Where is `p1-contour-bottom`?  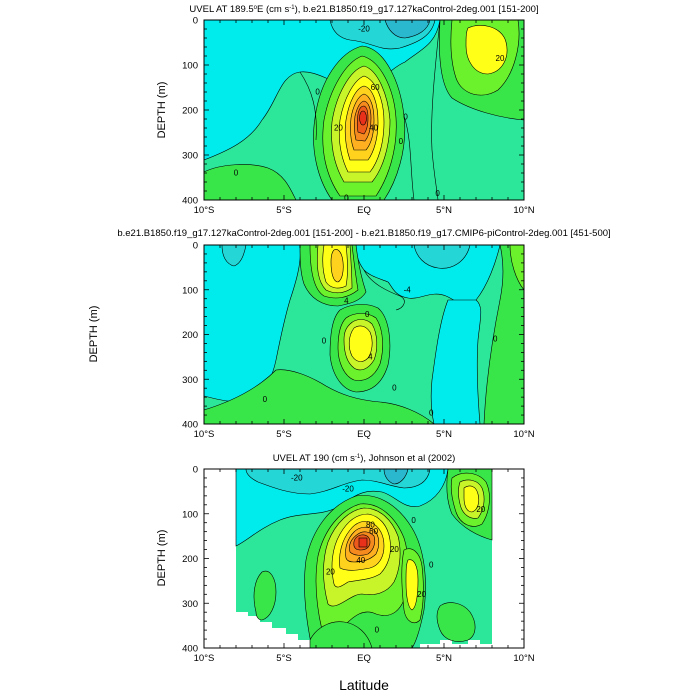 p1-contour-bottom is located at coordinates (409, 157).